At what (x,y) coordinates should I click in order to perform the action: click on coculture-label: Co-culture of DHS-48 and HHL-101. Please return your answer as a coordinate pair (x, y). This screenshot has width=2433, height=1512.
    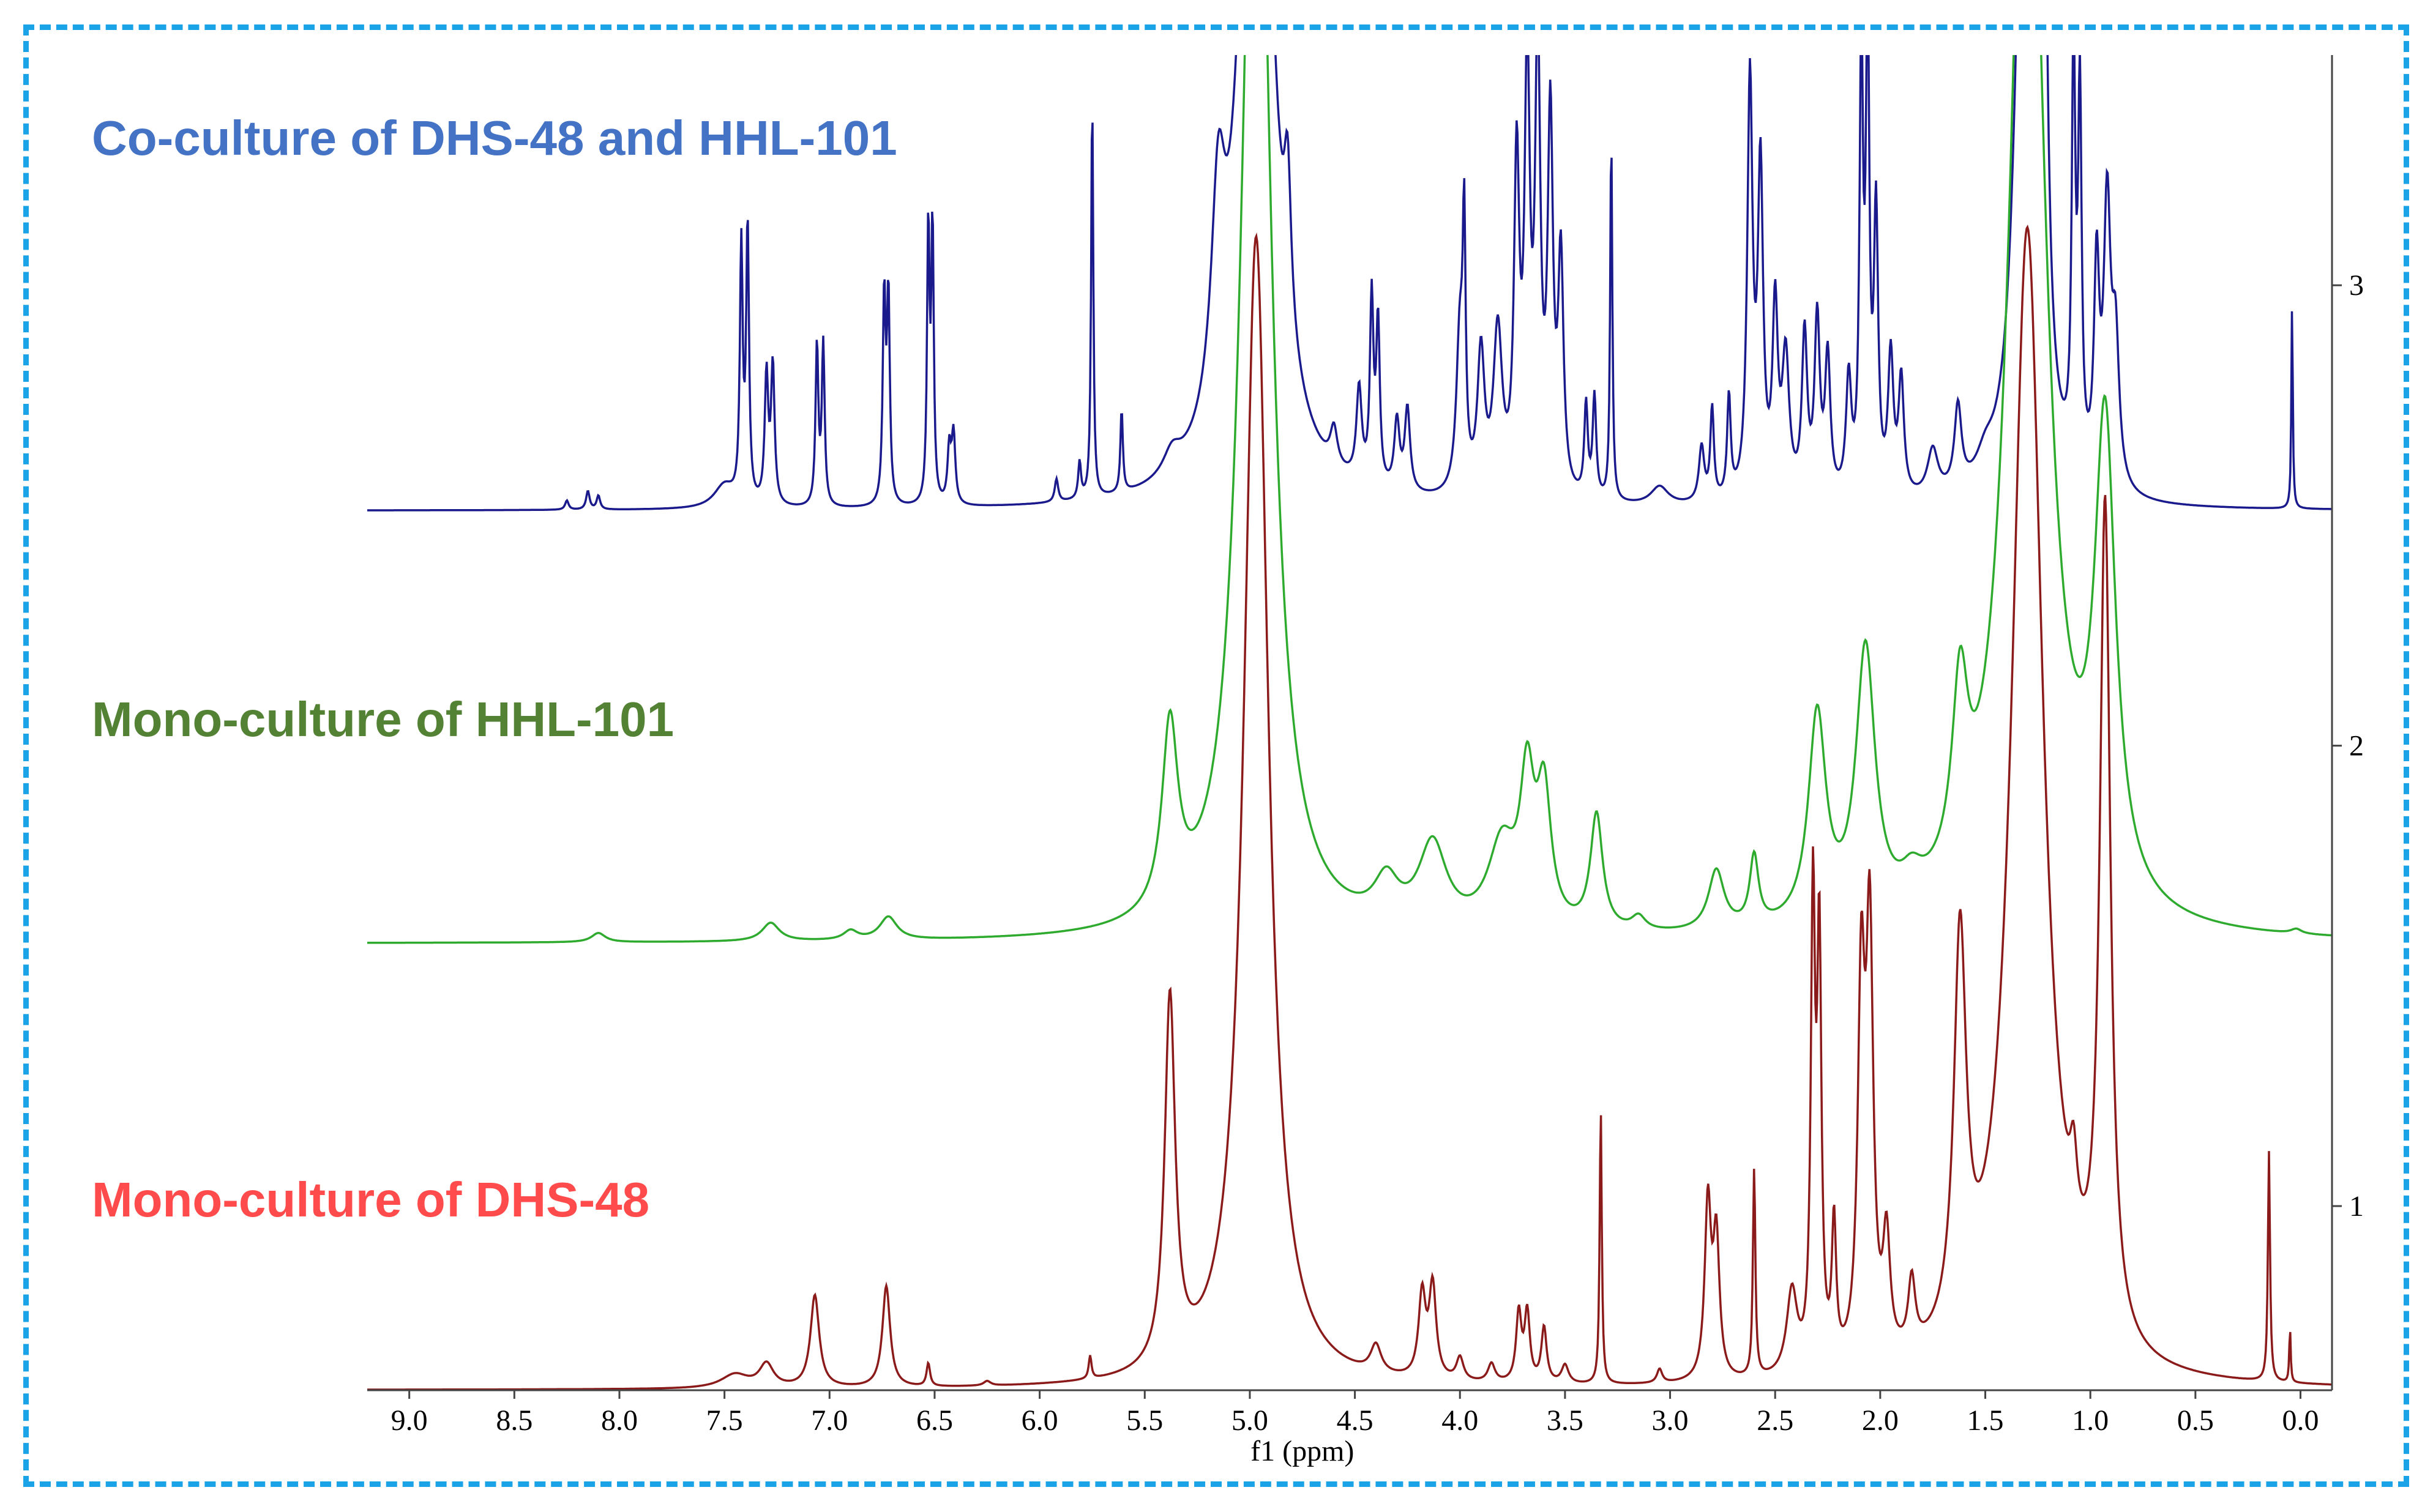
    Looking at the image, I should click on (494, 138).